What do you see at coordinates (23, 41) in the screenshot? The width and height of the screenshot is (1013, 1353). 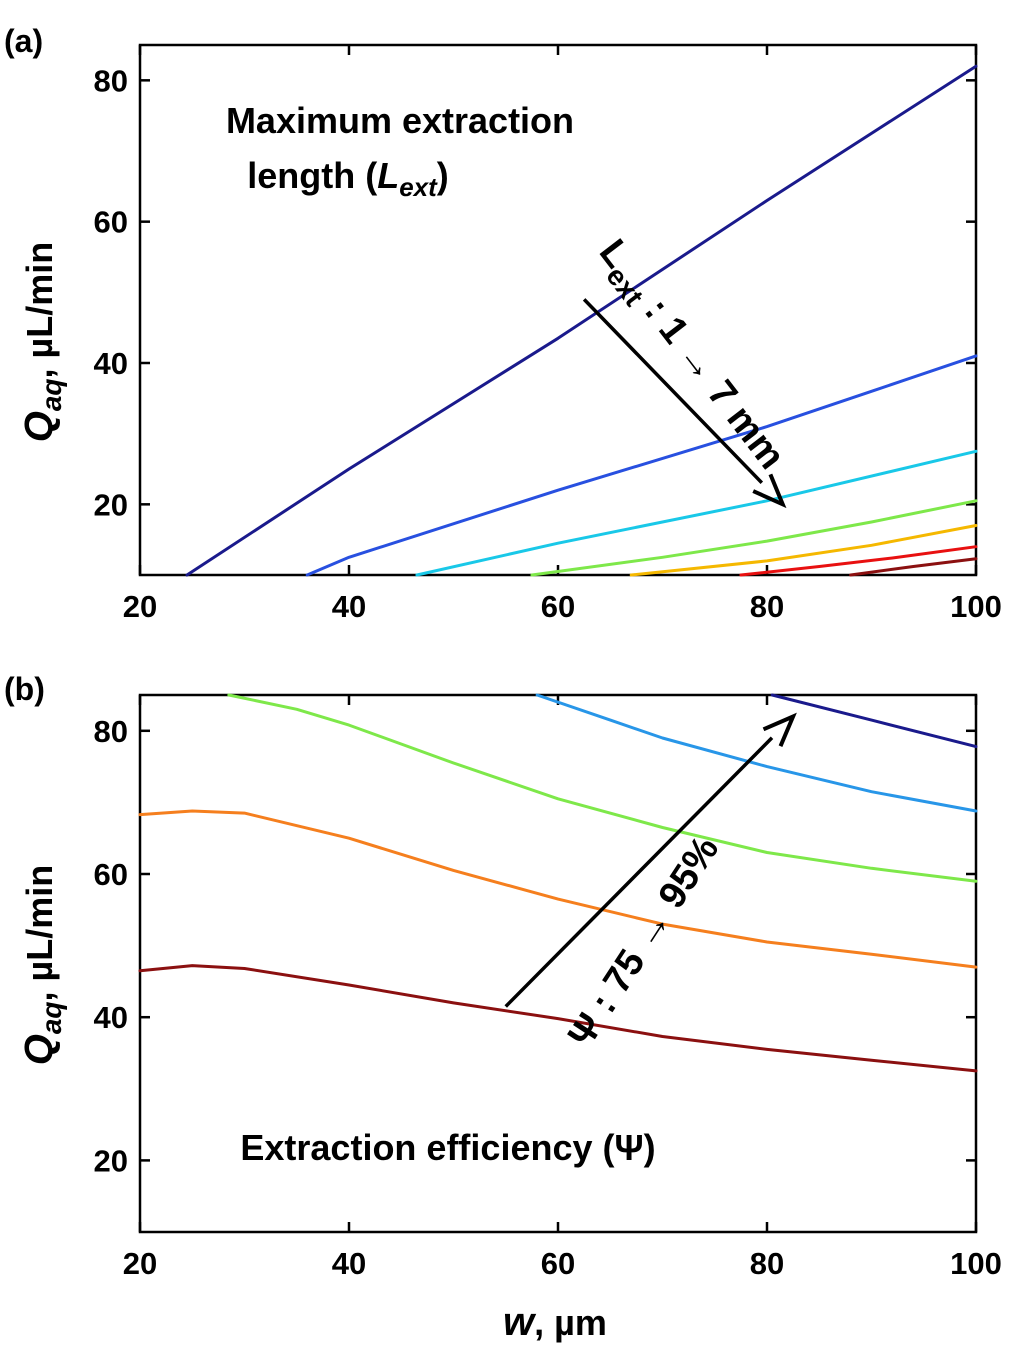 I see `panel-label-a: (a)` at bounding box center [23, 41].